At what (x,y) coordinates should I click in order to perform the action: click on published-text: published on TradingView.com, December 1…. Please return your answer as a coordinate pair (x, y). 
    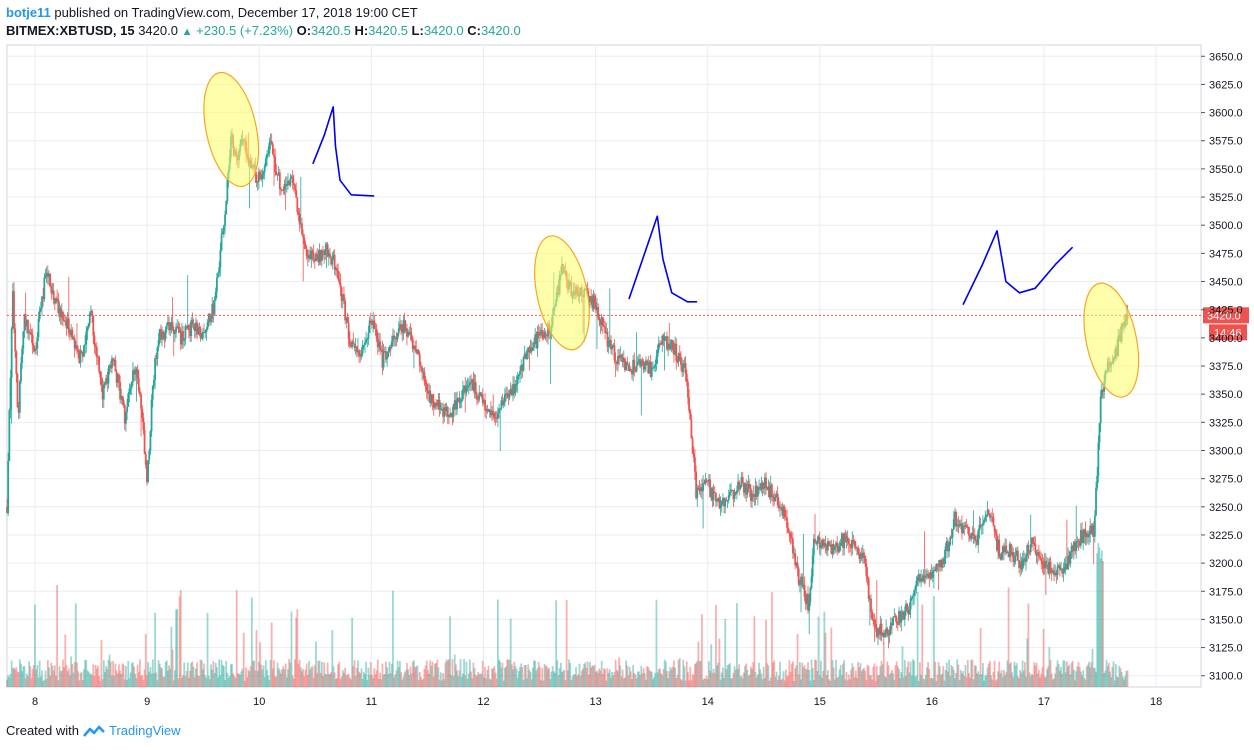
    Looking at the image, I should click on (236, 12).